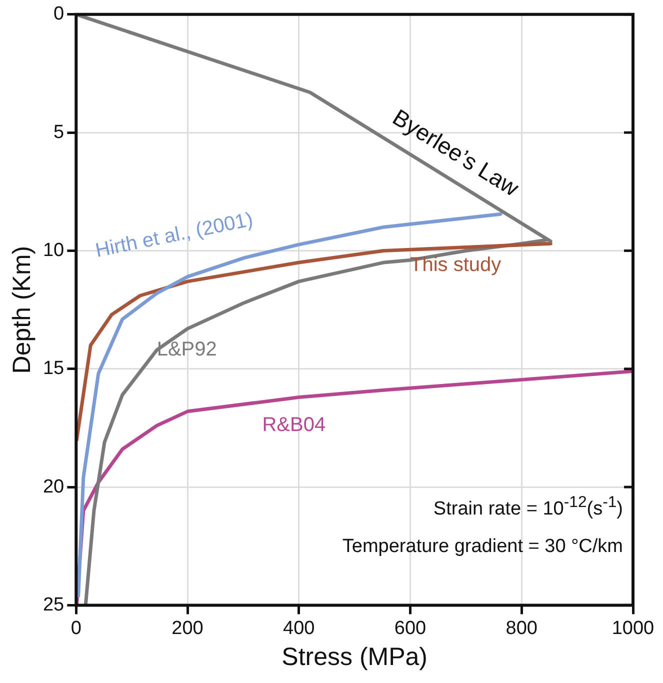 The height and width of the screenshot is (683, 663). I want to click on annotation: Strain rate = 10$^{-12}$(s$^{-1}$), so click(528, 507).